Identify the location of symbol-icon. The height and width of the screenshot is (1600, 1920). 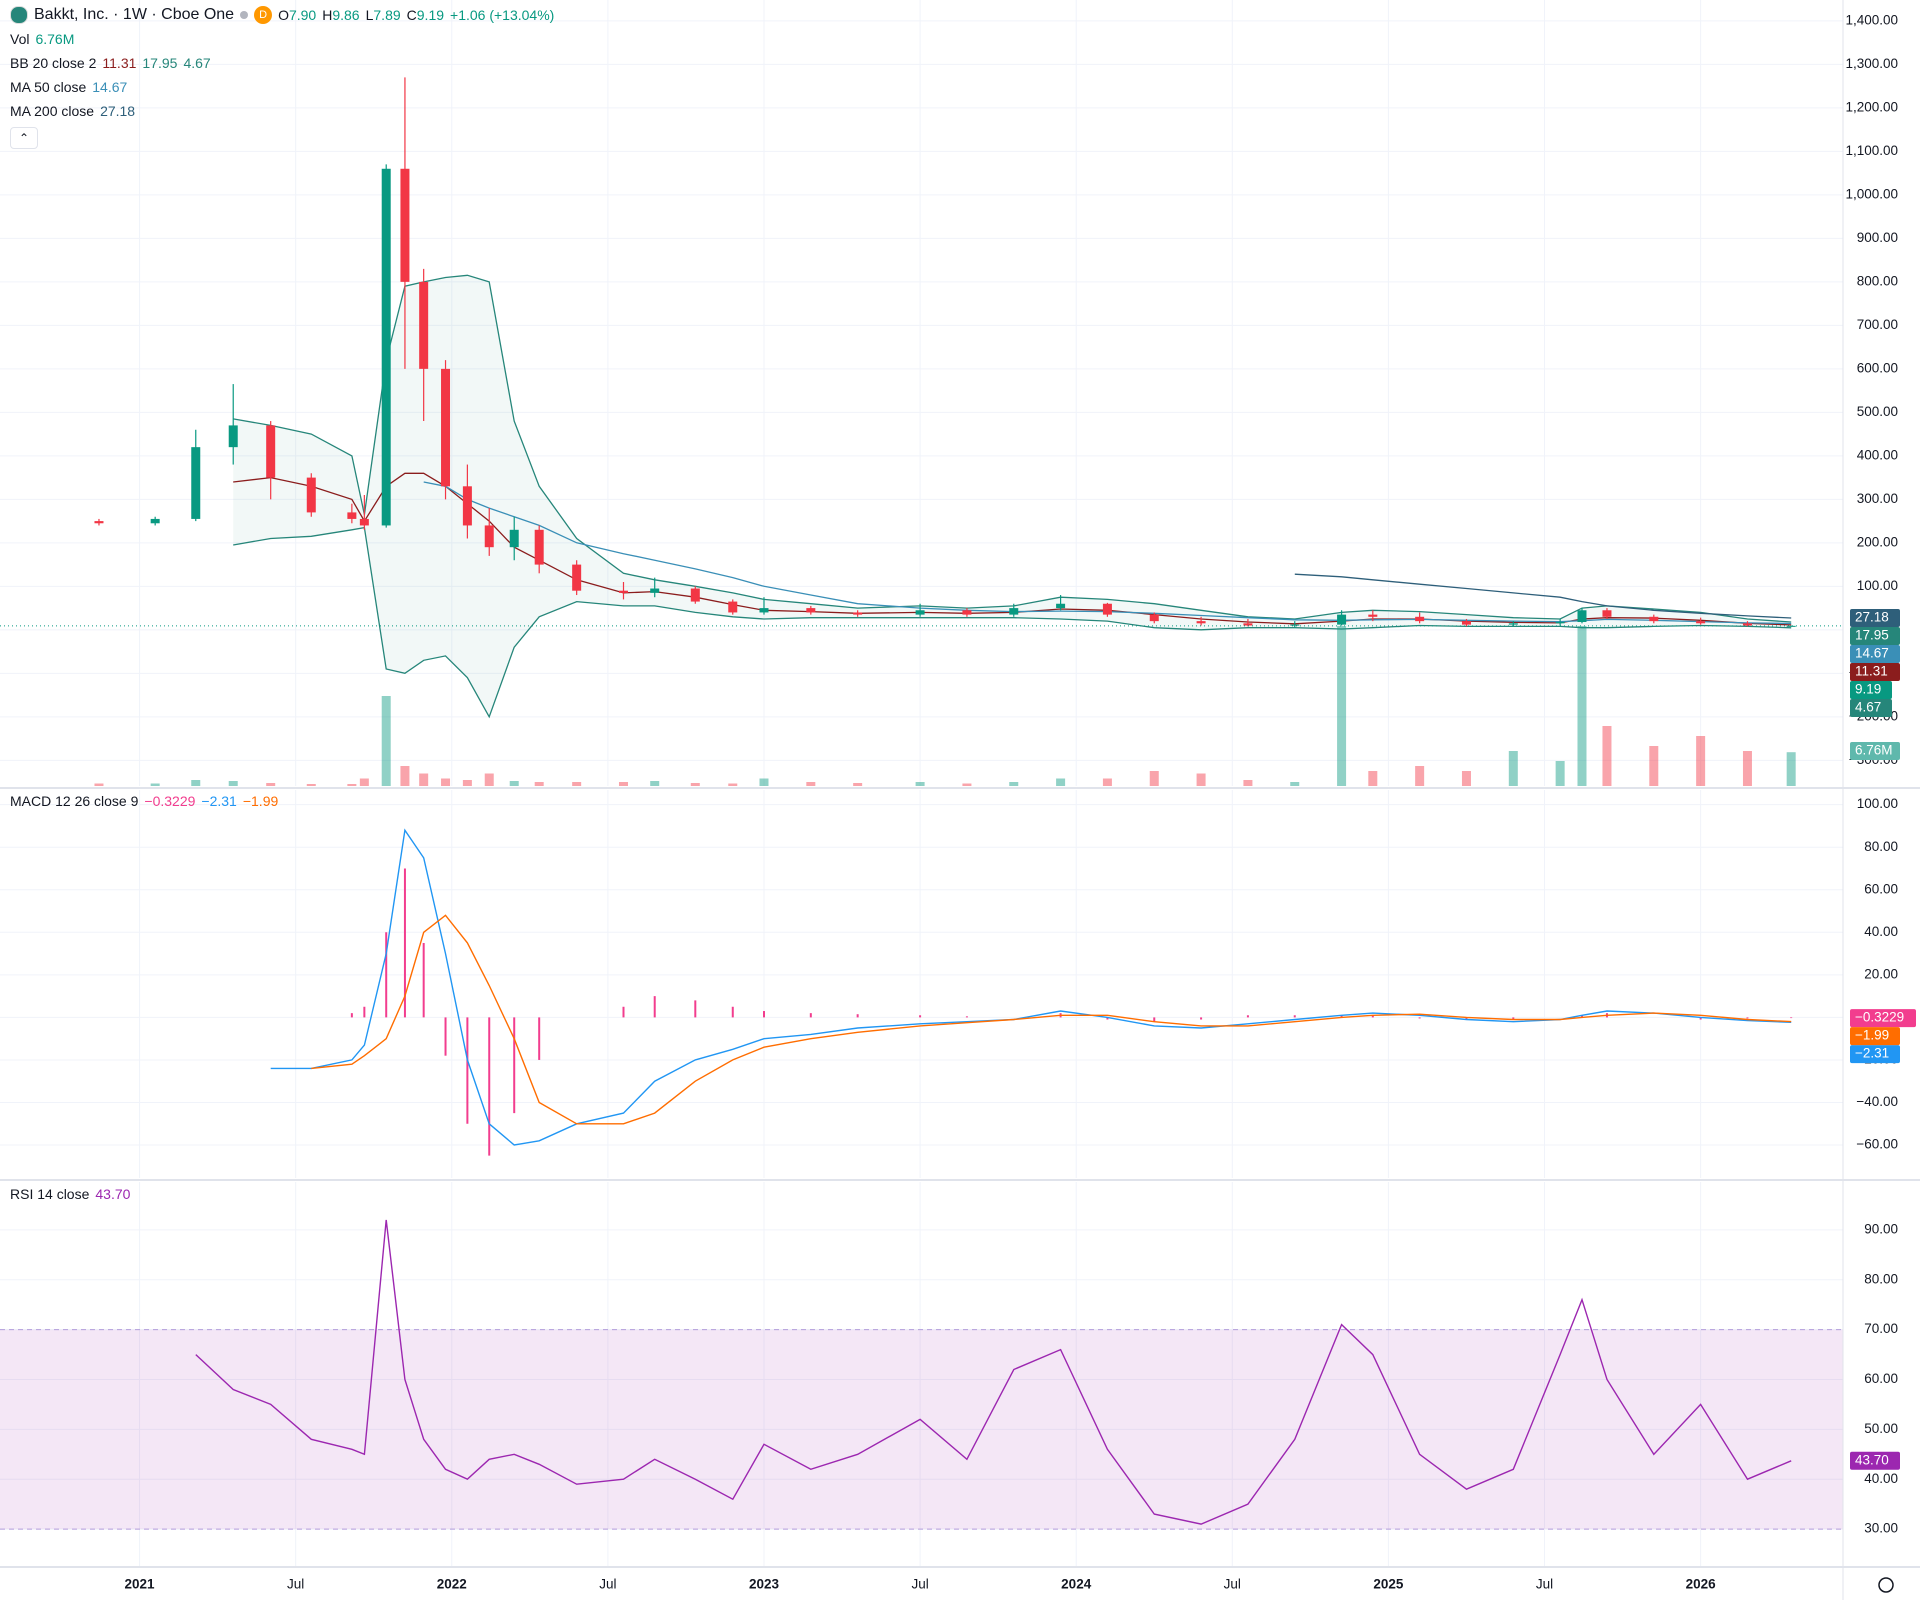
(19, 15).